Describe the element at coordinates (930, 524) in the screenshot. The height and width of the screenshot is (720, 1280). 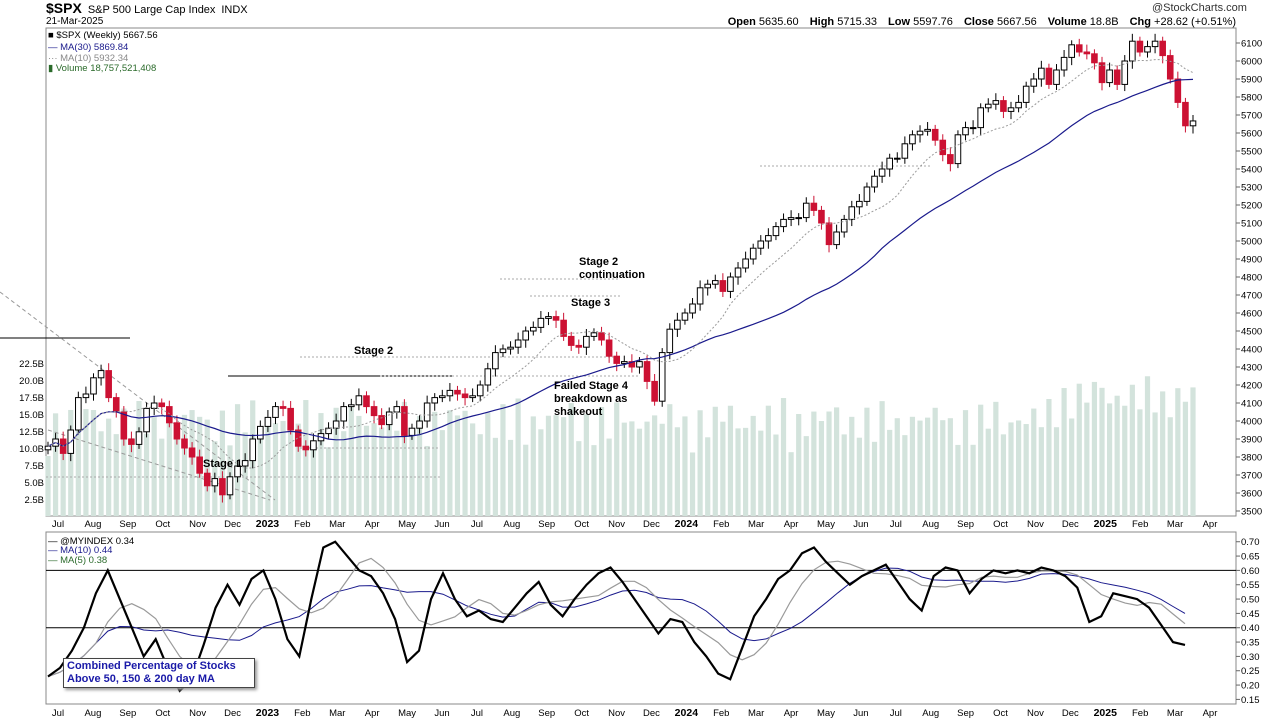
I see `price-x-label: Aug` at that location.